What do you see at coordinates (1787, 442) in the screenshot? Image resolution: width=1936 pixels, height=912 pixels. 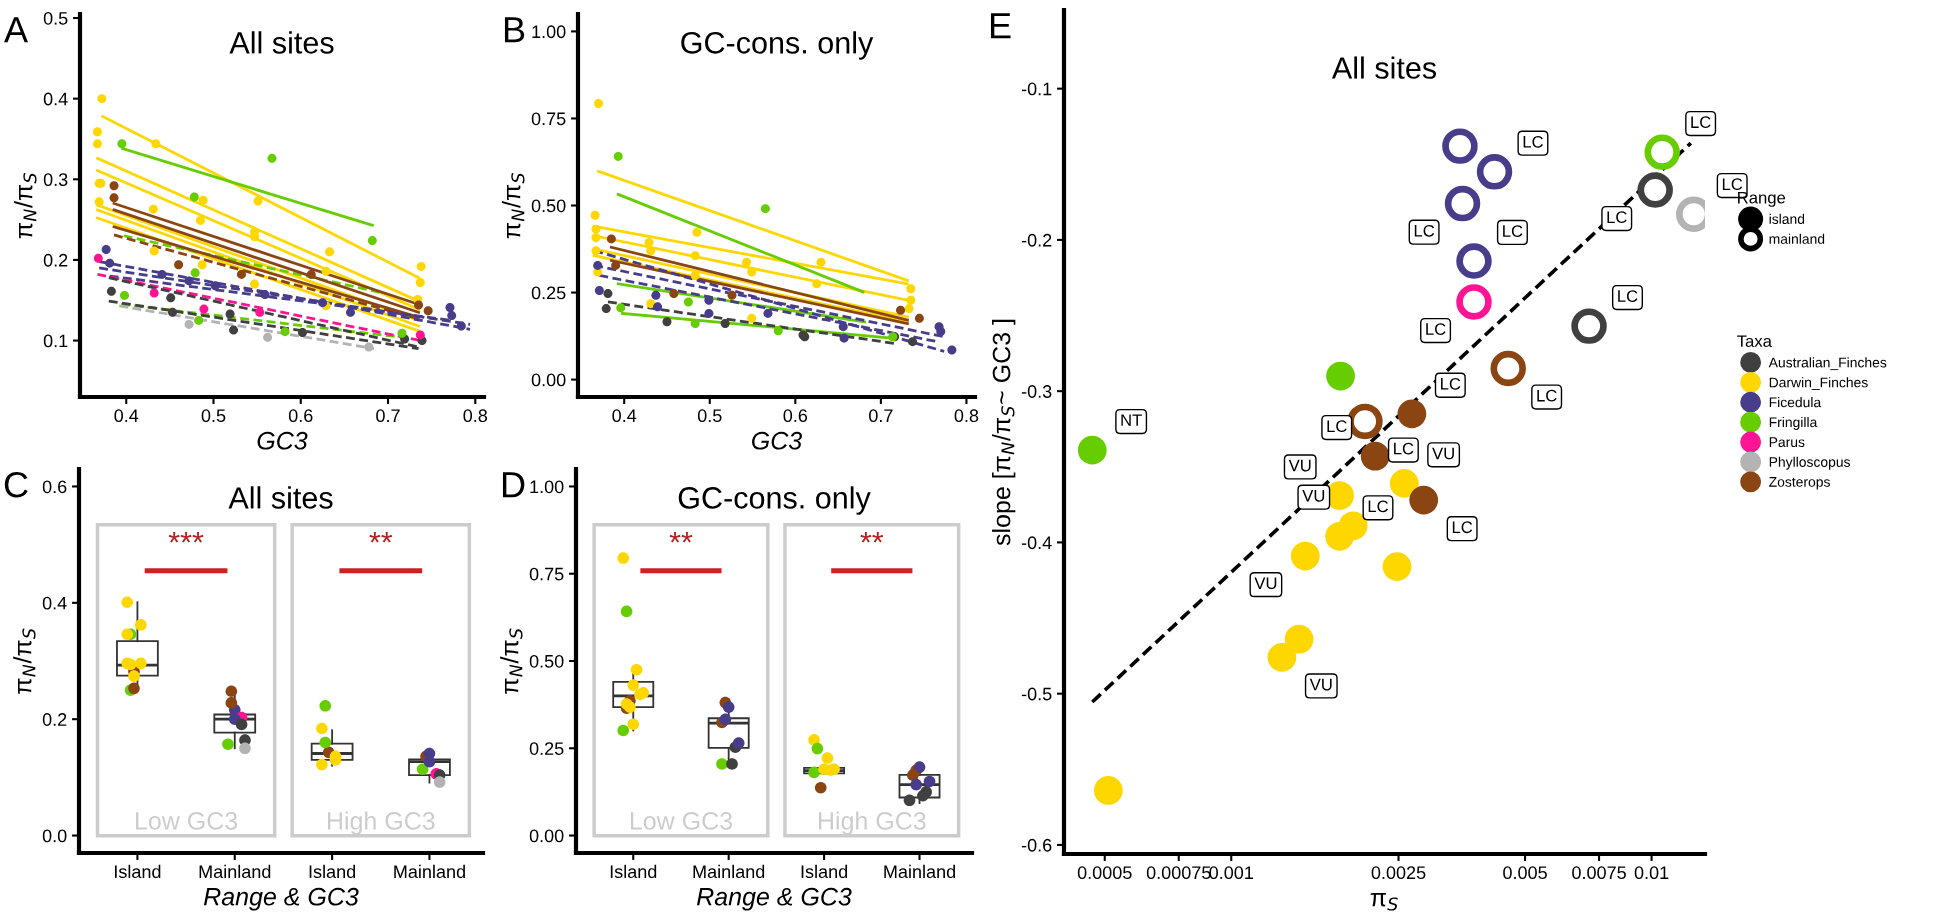 I see `legend-label: Parus` at bounding box center [1787, 442].